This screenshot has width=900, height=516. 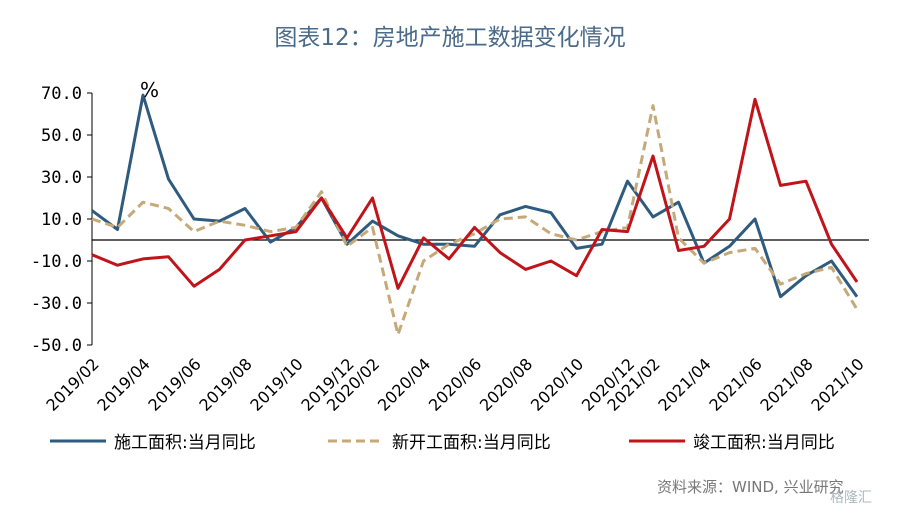 What do you see at coordinates (735, 384) in the screenshot?
I see `x-tick-label: 2021/06` at bounding box center [735, 384].